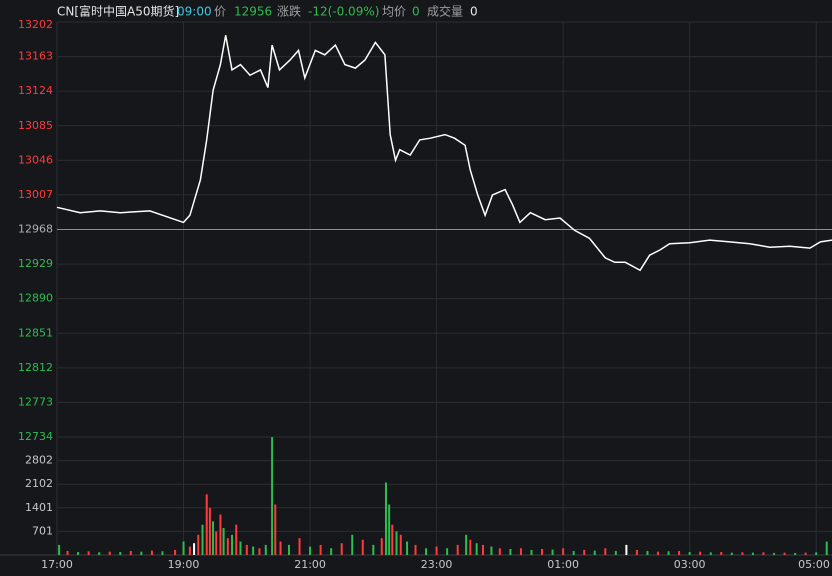  What do you see at coordinates (184, 564) in the screenshot?
I see `x-tick-label: 19:00` at bounding box center [184, 564].